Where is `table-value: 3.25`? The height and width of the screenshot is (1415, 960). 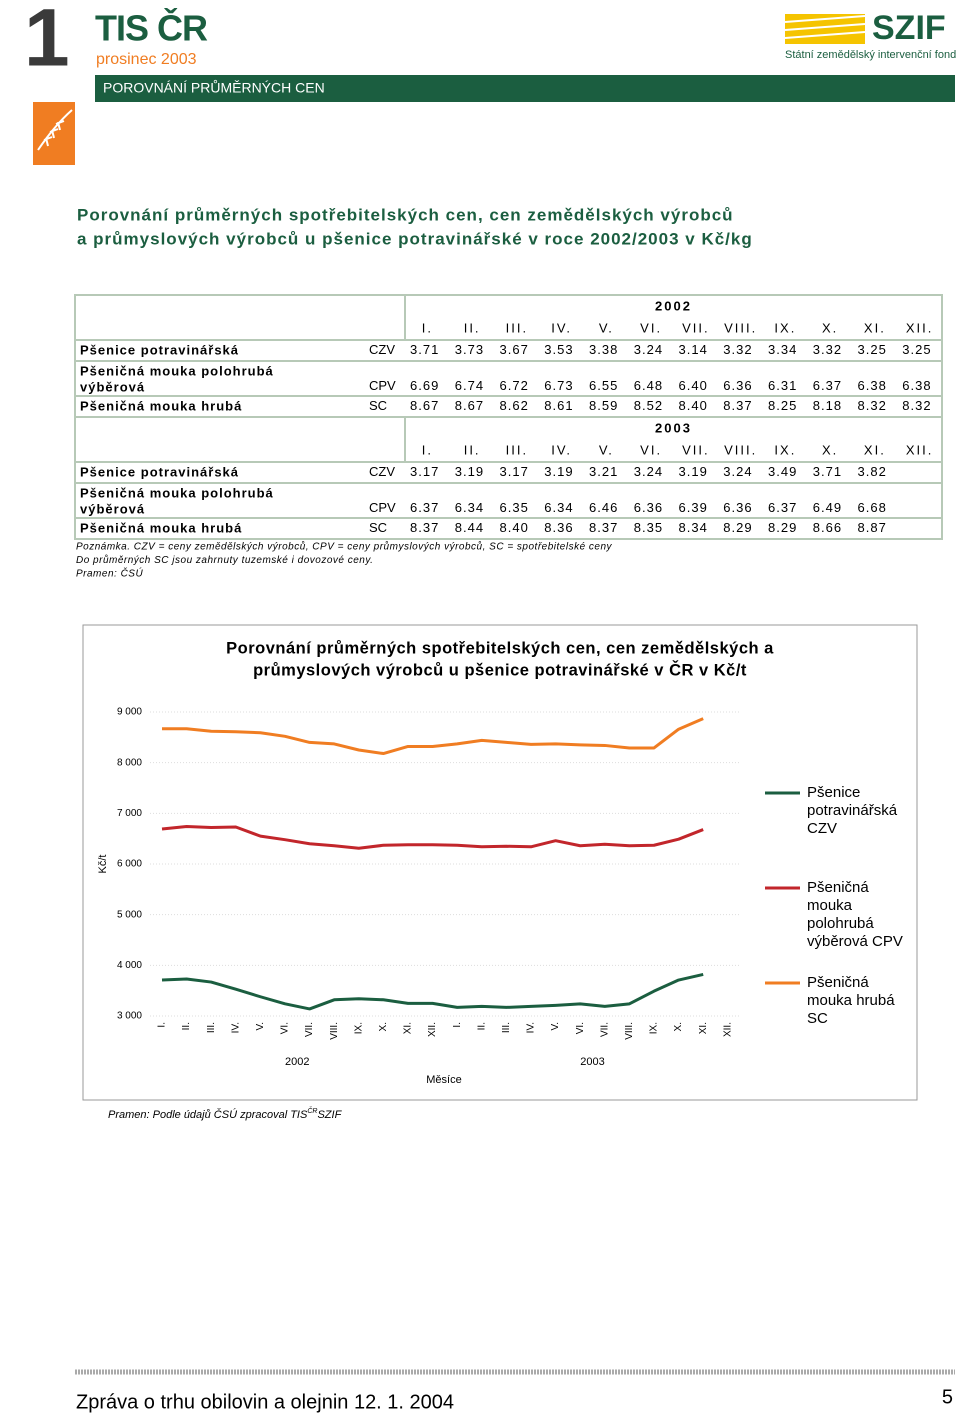
table-value: 3.25 is located at coordinates (872, 349).